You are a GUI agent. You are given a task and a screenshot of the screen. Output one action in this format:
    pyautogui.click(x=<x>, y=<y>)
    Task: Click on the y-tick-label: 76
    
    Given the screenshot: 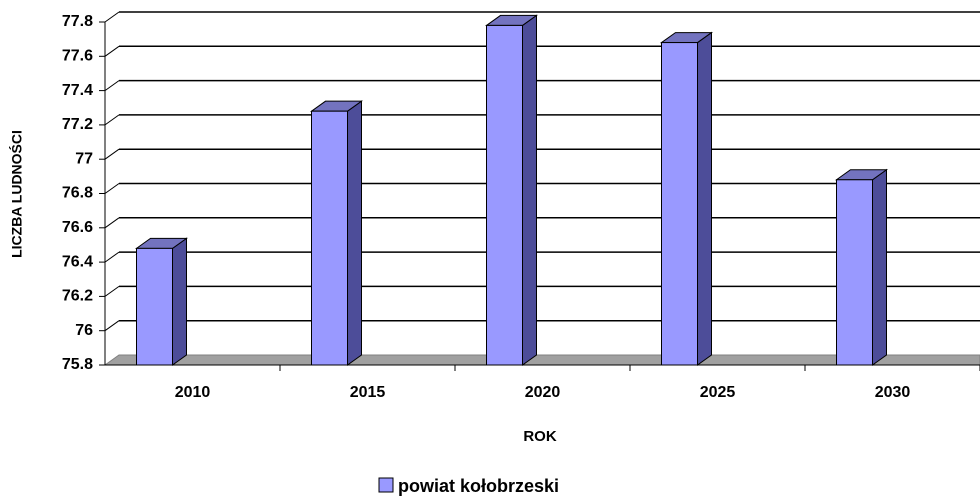 What is the action you would take?
    pyautogui.click(x=84, y=330)
    